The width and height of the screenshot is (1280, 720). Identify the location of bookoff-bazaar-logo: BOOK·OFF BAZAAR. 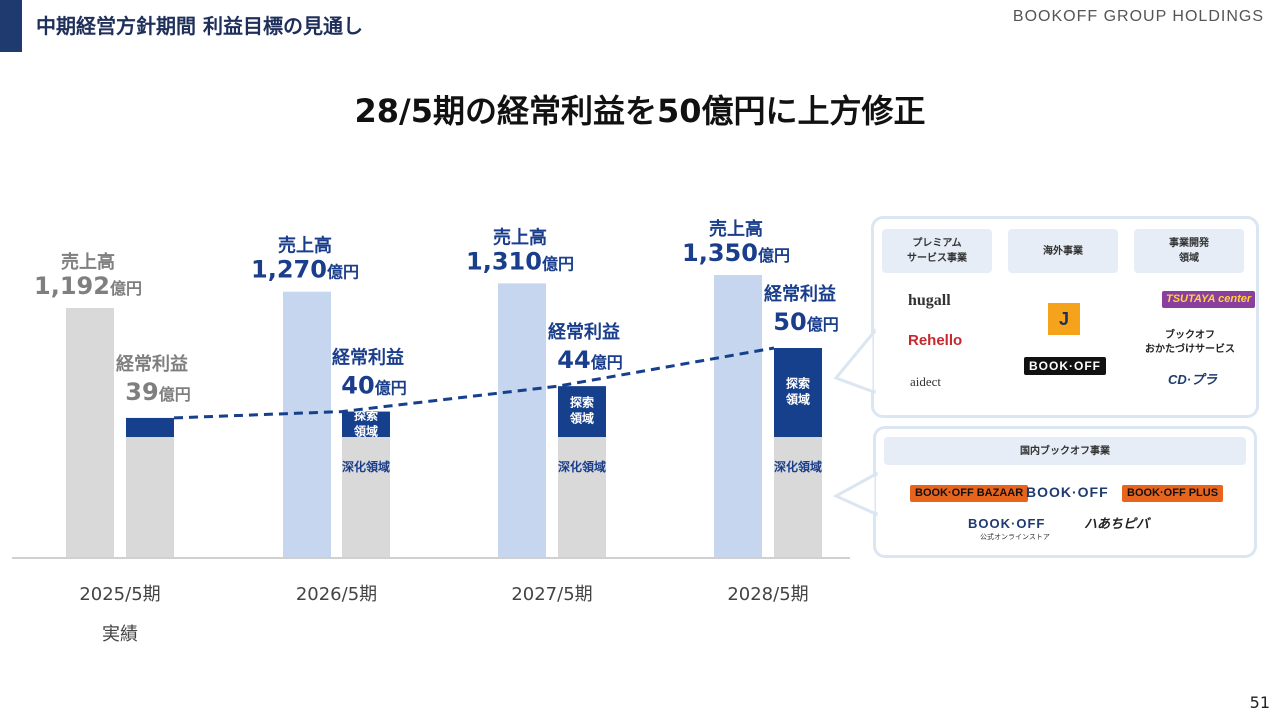
(969, 493).